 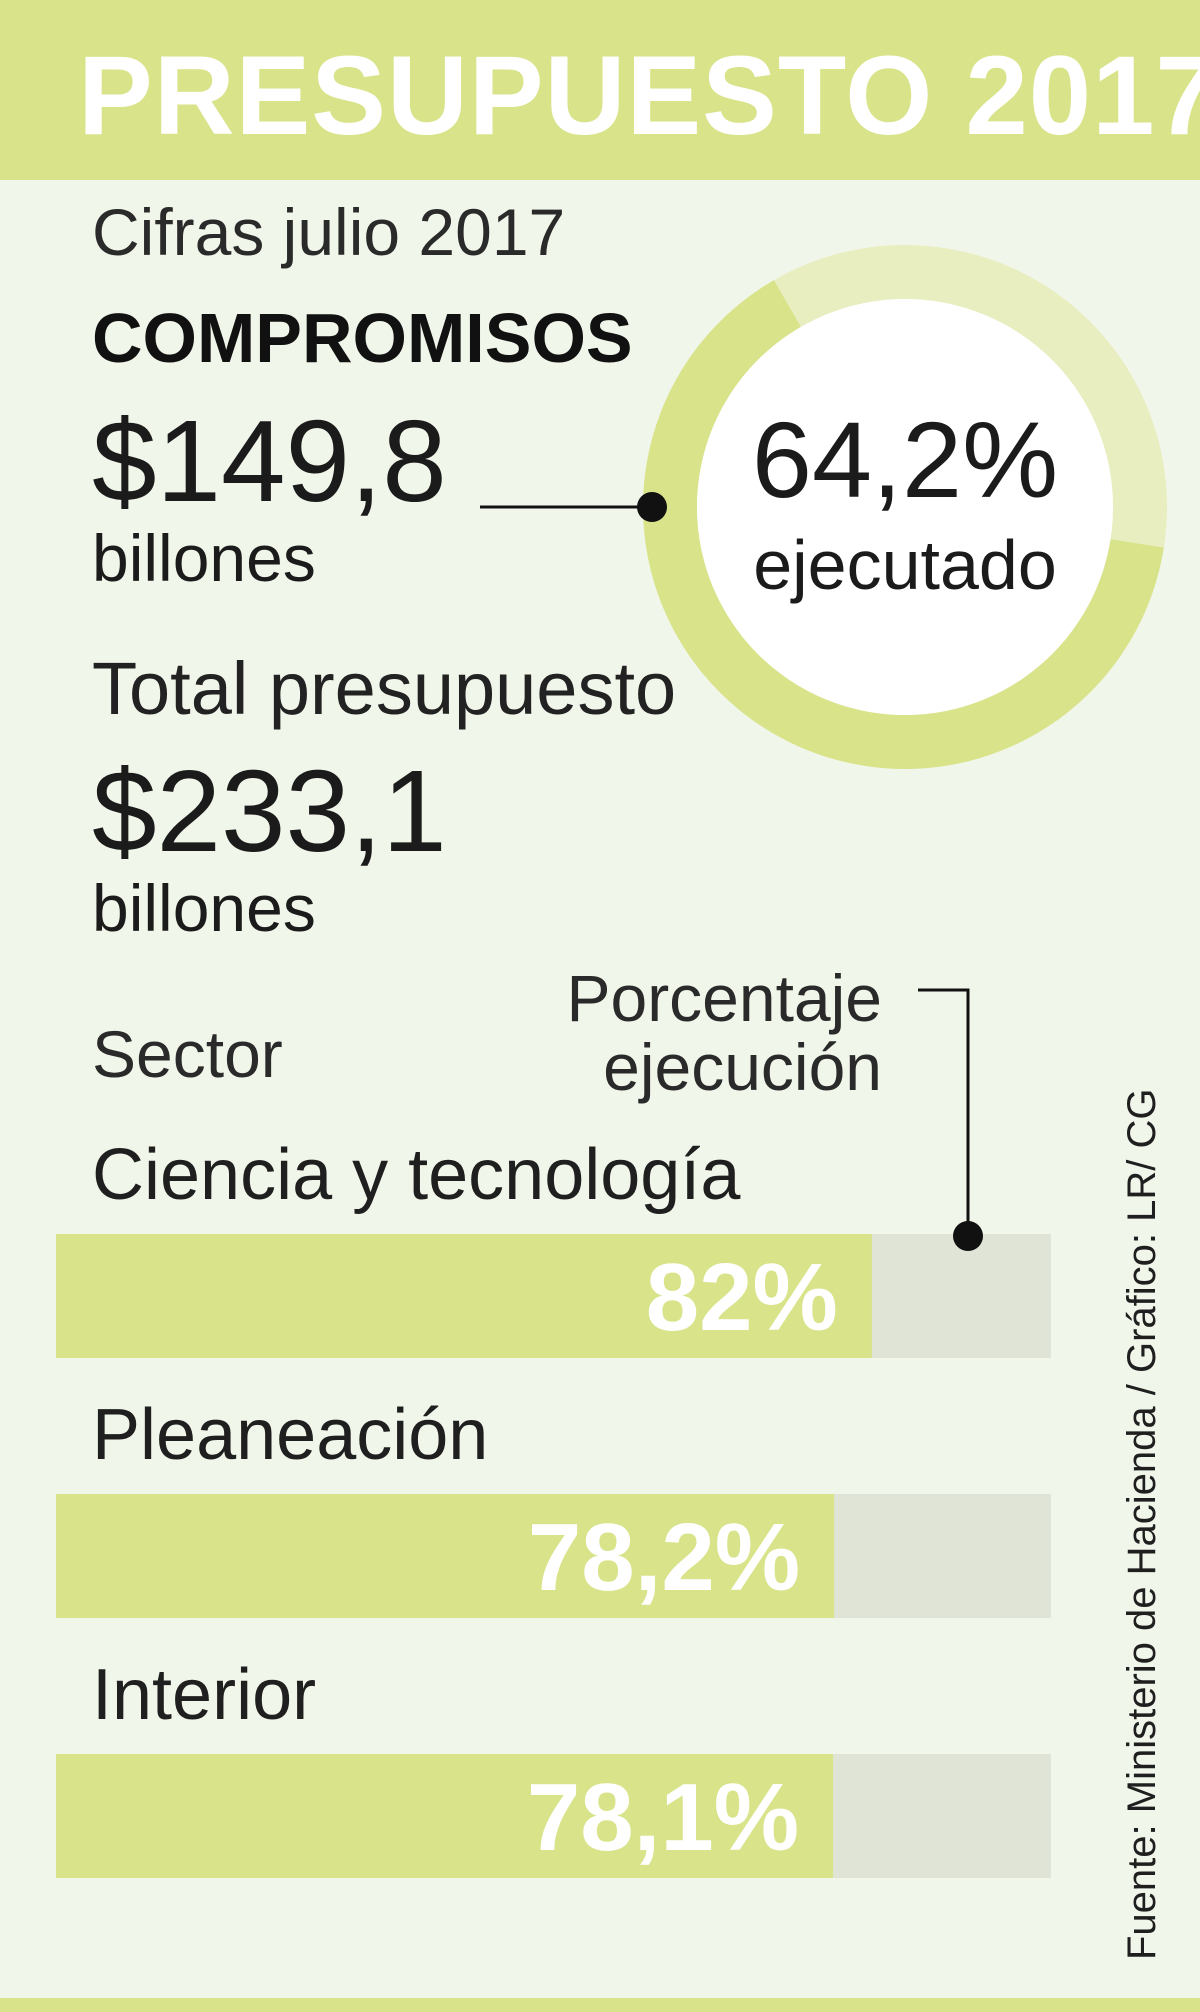 What do you see at coordinates (269, 811) in the screenshot?
I see `total-amount: $233,1` at bounding box center [269, 811].